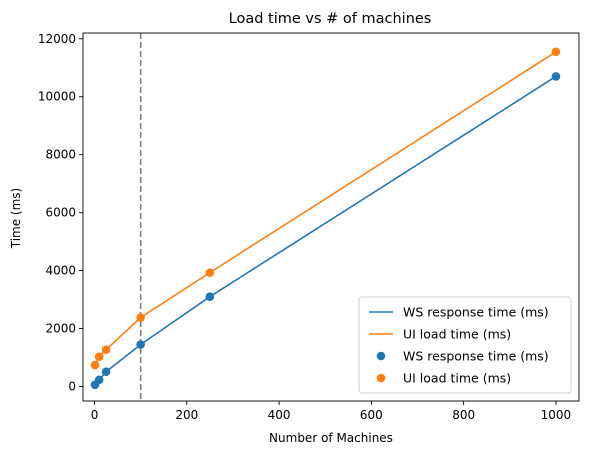 This screenshot has width=589, height=455. Describe the element at coordinates (463, 415) in the screenshot. I see `x-tick-label: 800` at that location.